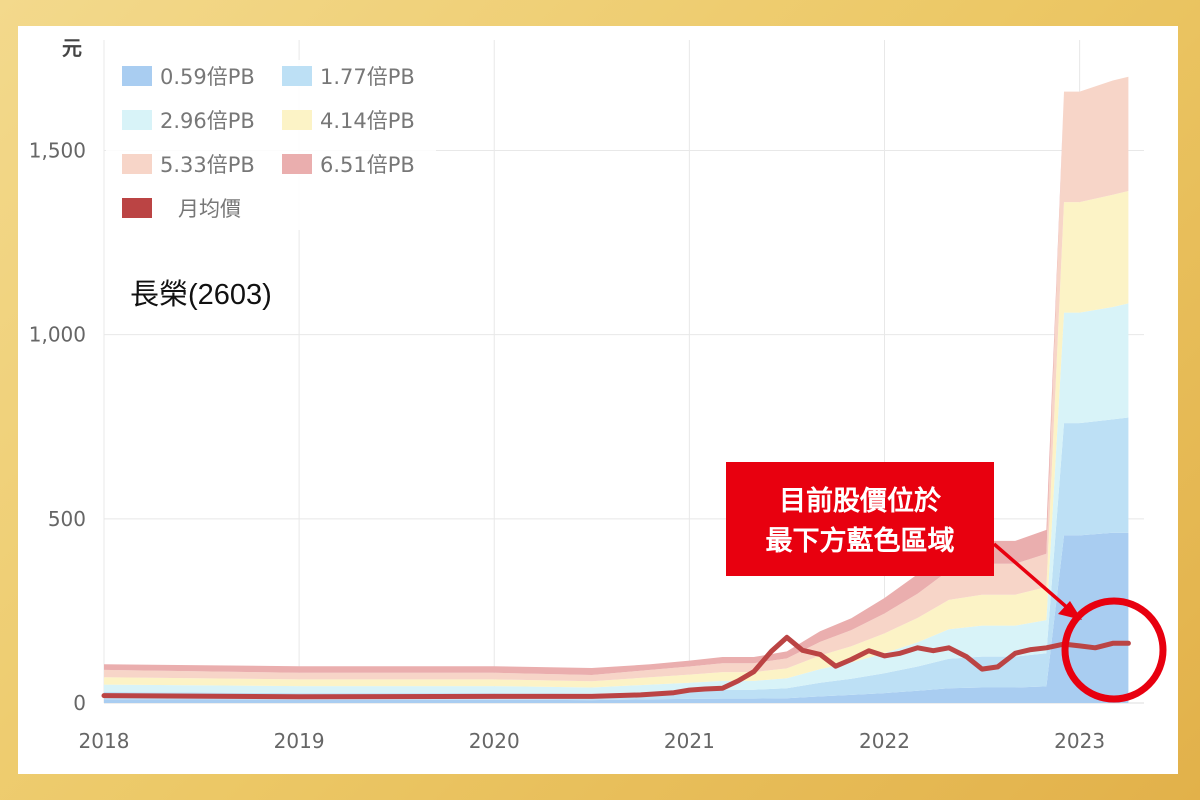 This screenshot has width=1200, height=800. I want to click on x-tick-label: 2018, so click(104, 741).